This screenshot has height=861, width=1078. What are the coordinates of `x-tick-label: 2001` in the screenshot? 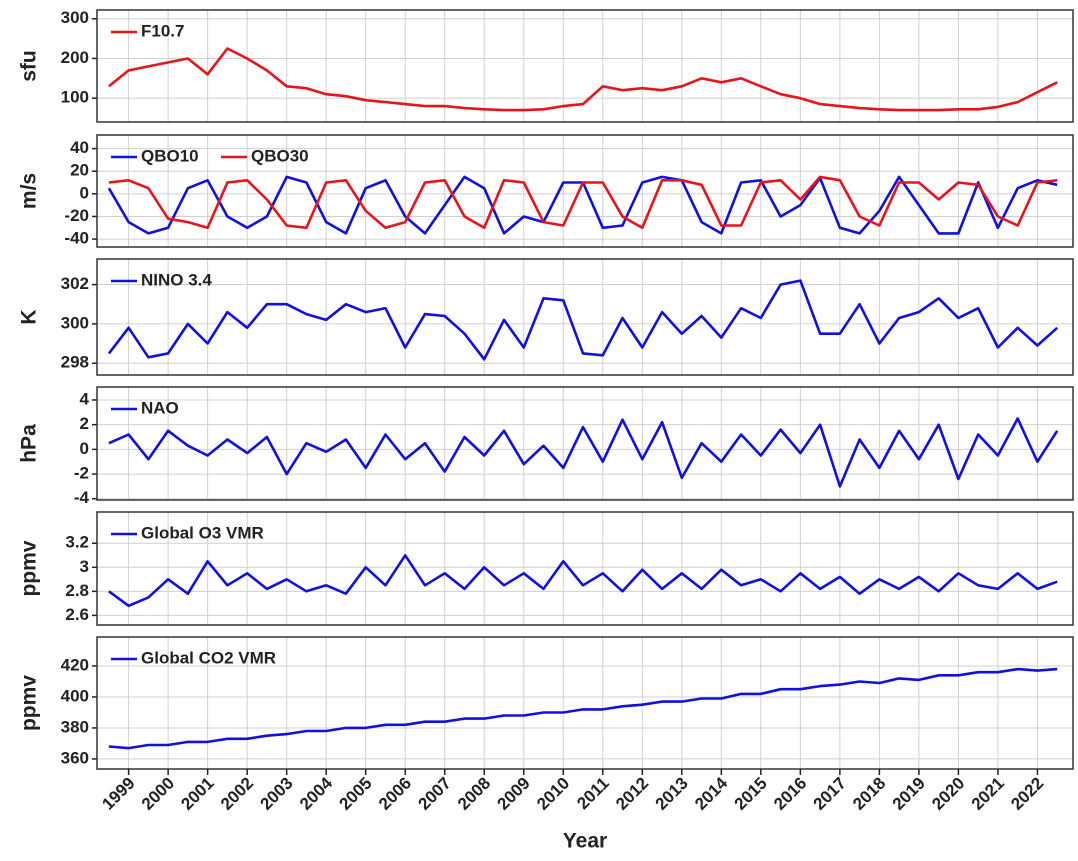 It's located at (197, 794).